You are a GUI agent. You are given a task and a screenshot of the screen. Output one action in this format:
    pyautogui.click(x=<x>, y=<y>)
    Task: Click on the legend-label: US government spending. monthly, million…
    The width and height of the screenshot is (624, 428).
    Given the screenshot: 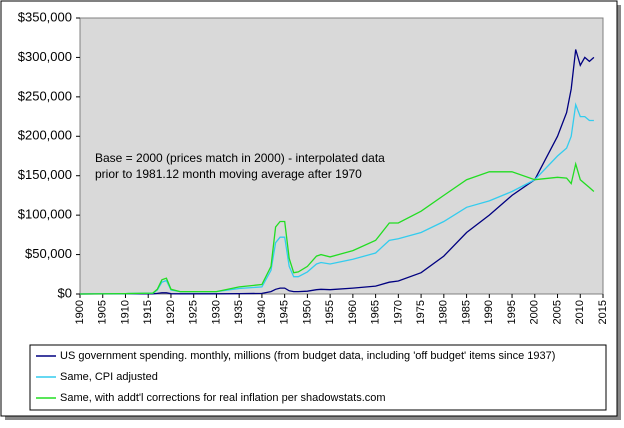 What is the action you would take?
    pyautogui.click(x=307, y=356)
    